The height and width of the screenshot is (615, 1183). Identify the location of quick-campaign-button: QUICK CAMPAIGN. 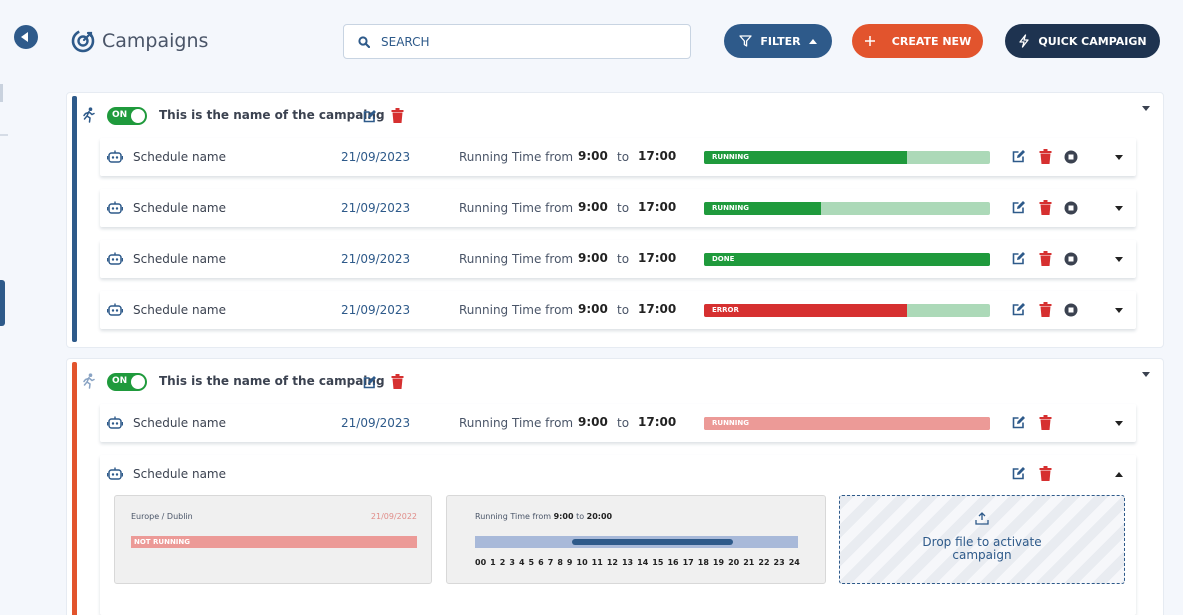
(1082, 41).